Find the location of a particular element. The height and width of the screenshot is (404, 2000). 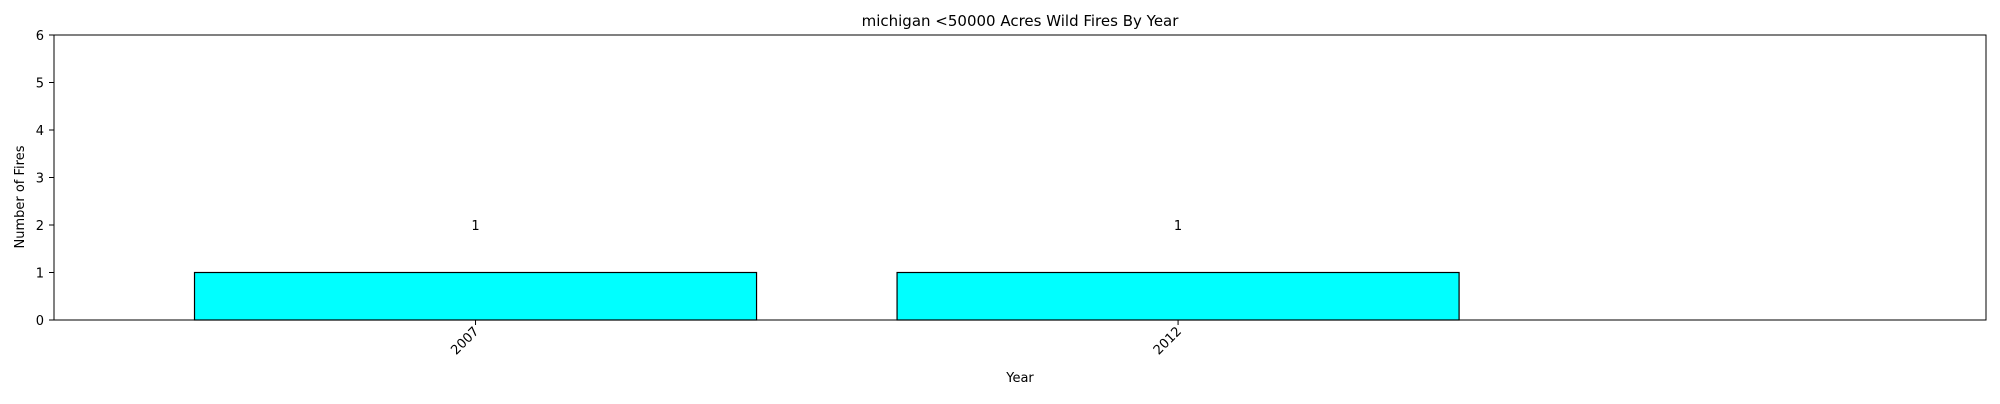

chart-title: michigan <50000 Acres Wild Fires By Year is located at coordinates (1021, 21).